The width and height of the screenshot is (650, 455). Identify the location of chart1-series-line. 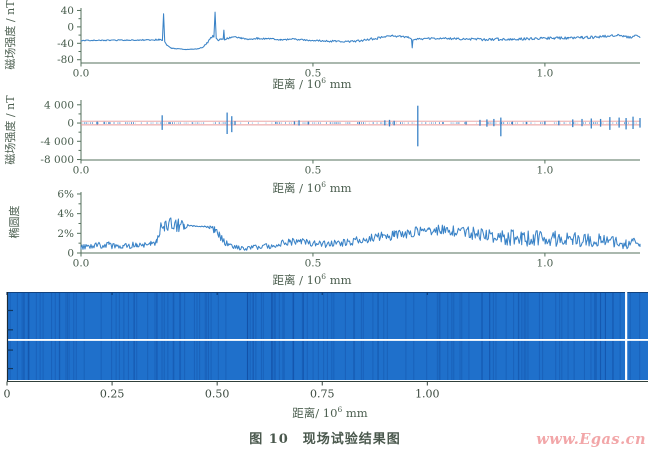
(360, 31).